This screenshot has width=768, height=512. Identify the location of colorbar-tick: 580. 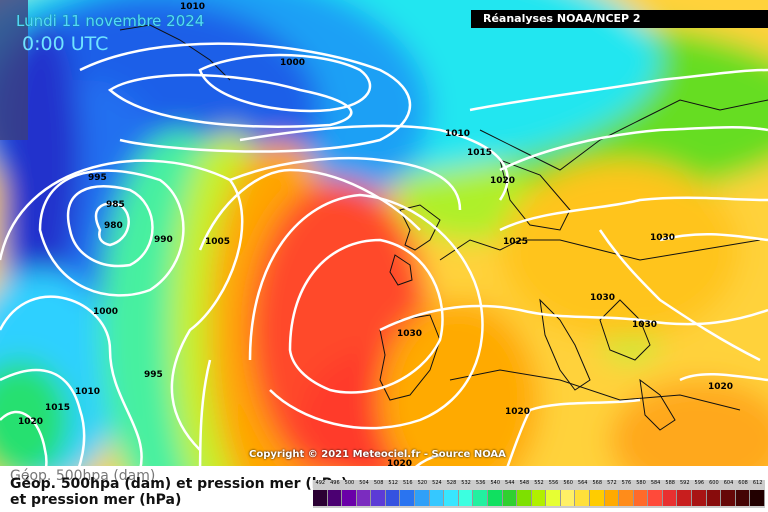
(641, 483).